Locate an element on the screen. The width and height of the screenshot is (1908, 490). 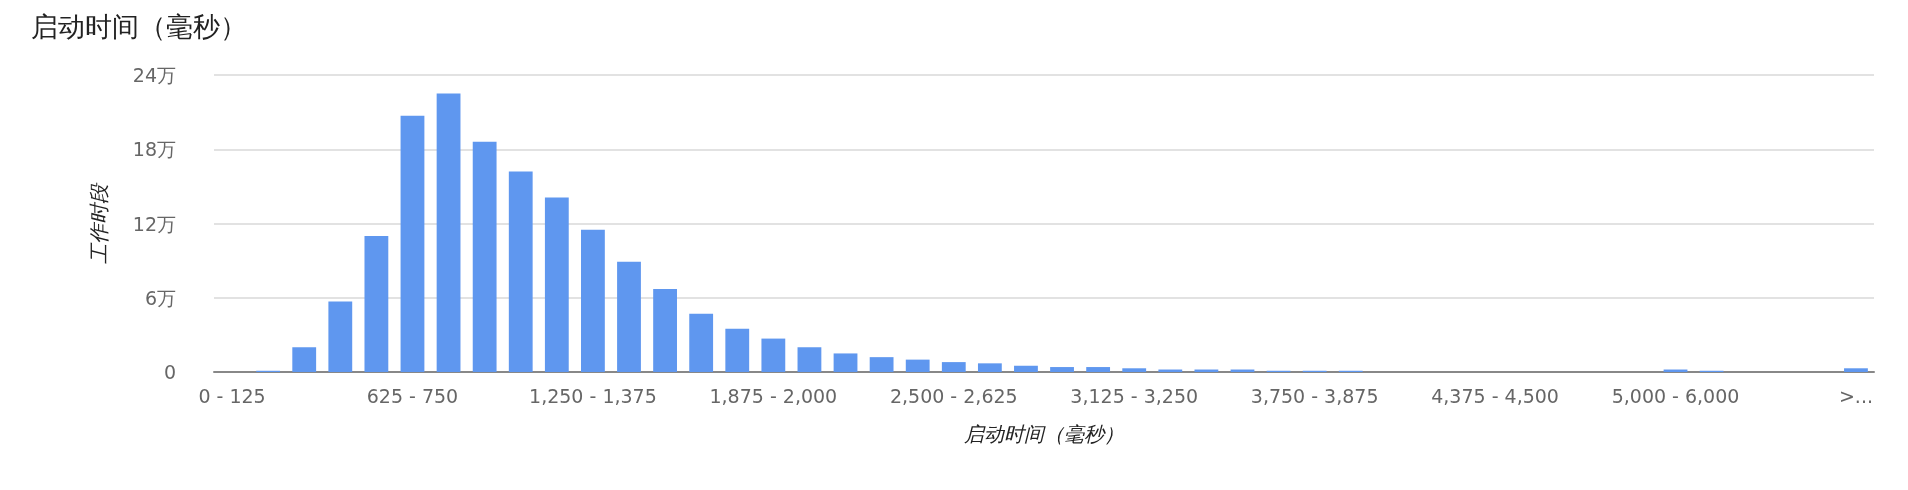
x-tick-label: 1,250 - 1,375 is located at coordinates (593, 395).